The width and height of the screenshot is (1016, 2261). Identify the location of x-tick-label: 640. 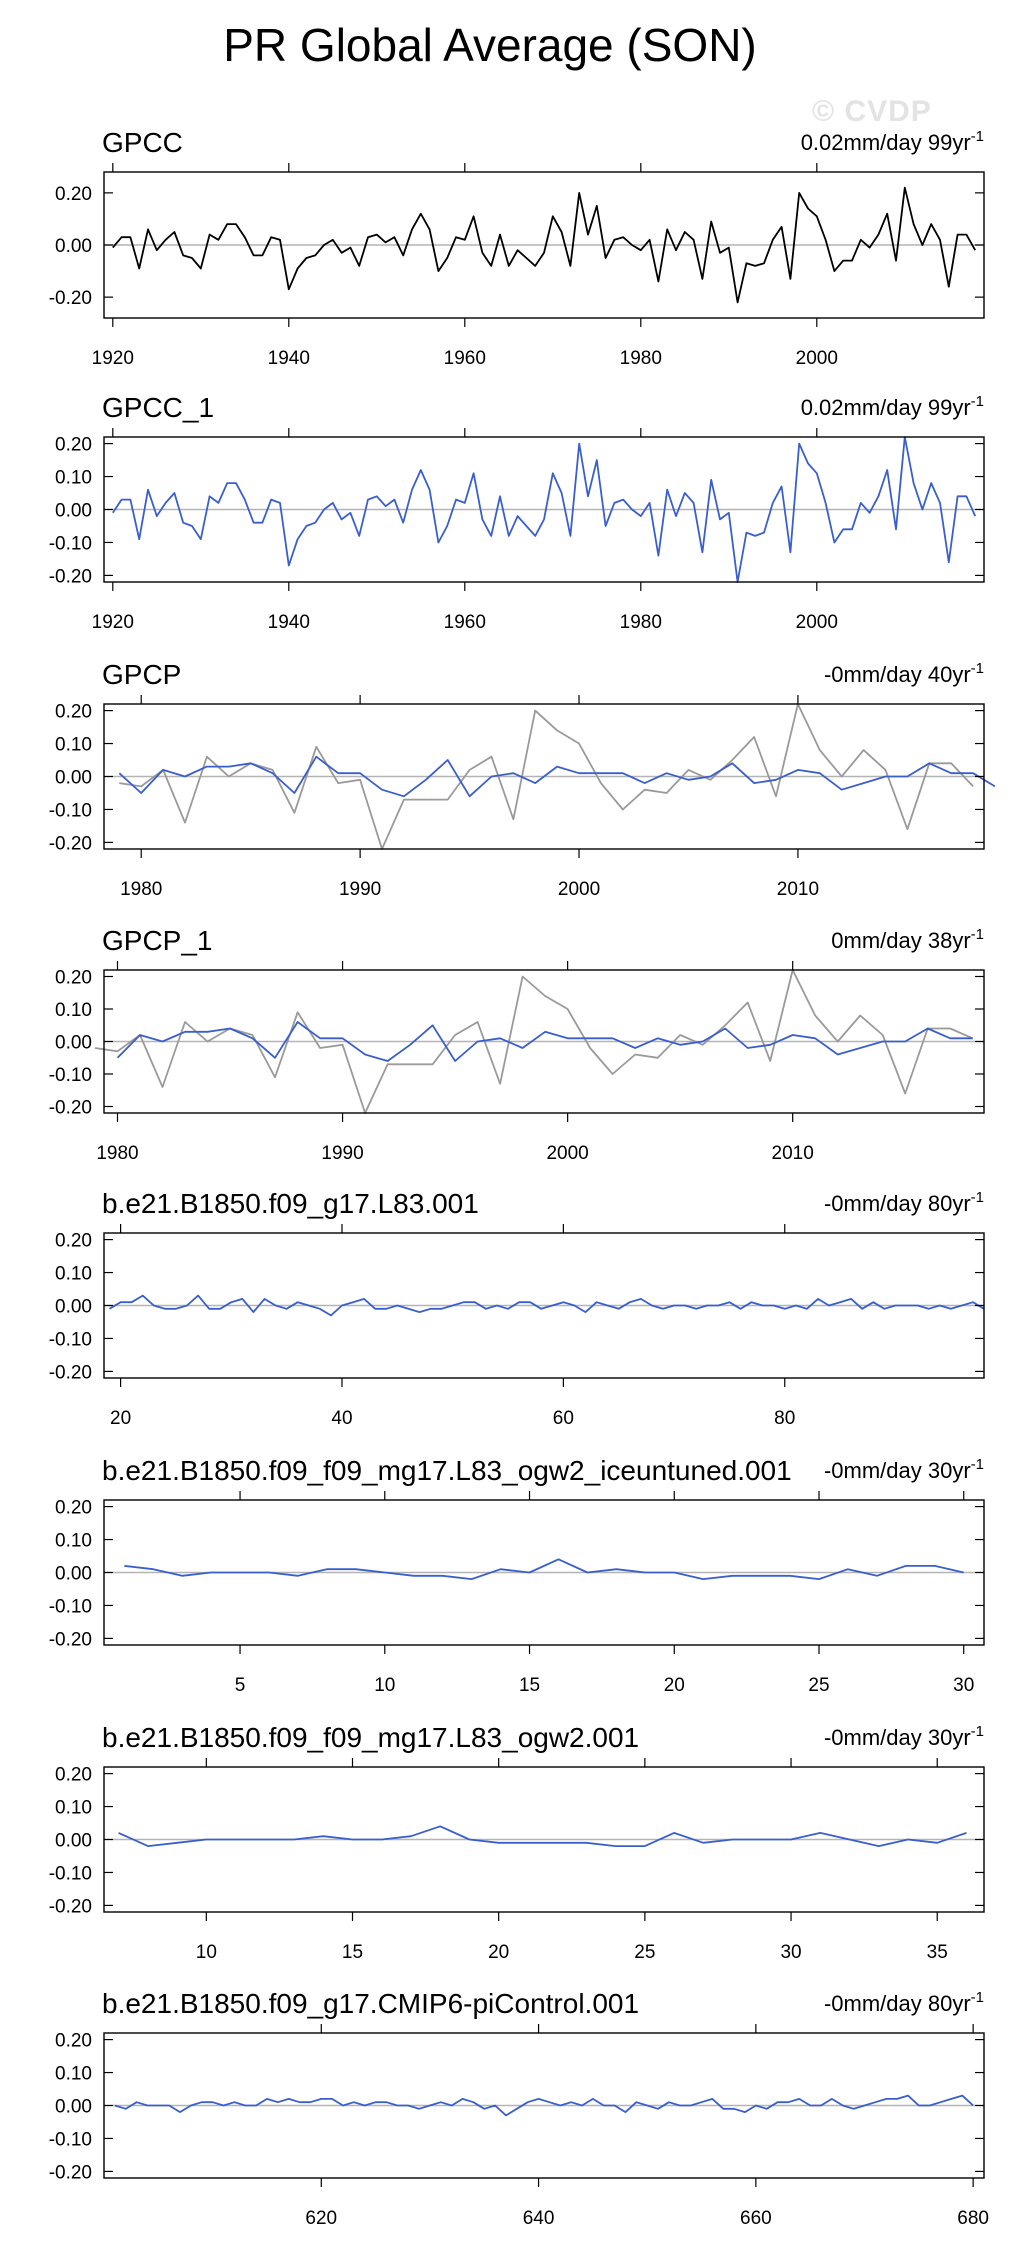
(539, 2218).